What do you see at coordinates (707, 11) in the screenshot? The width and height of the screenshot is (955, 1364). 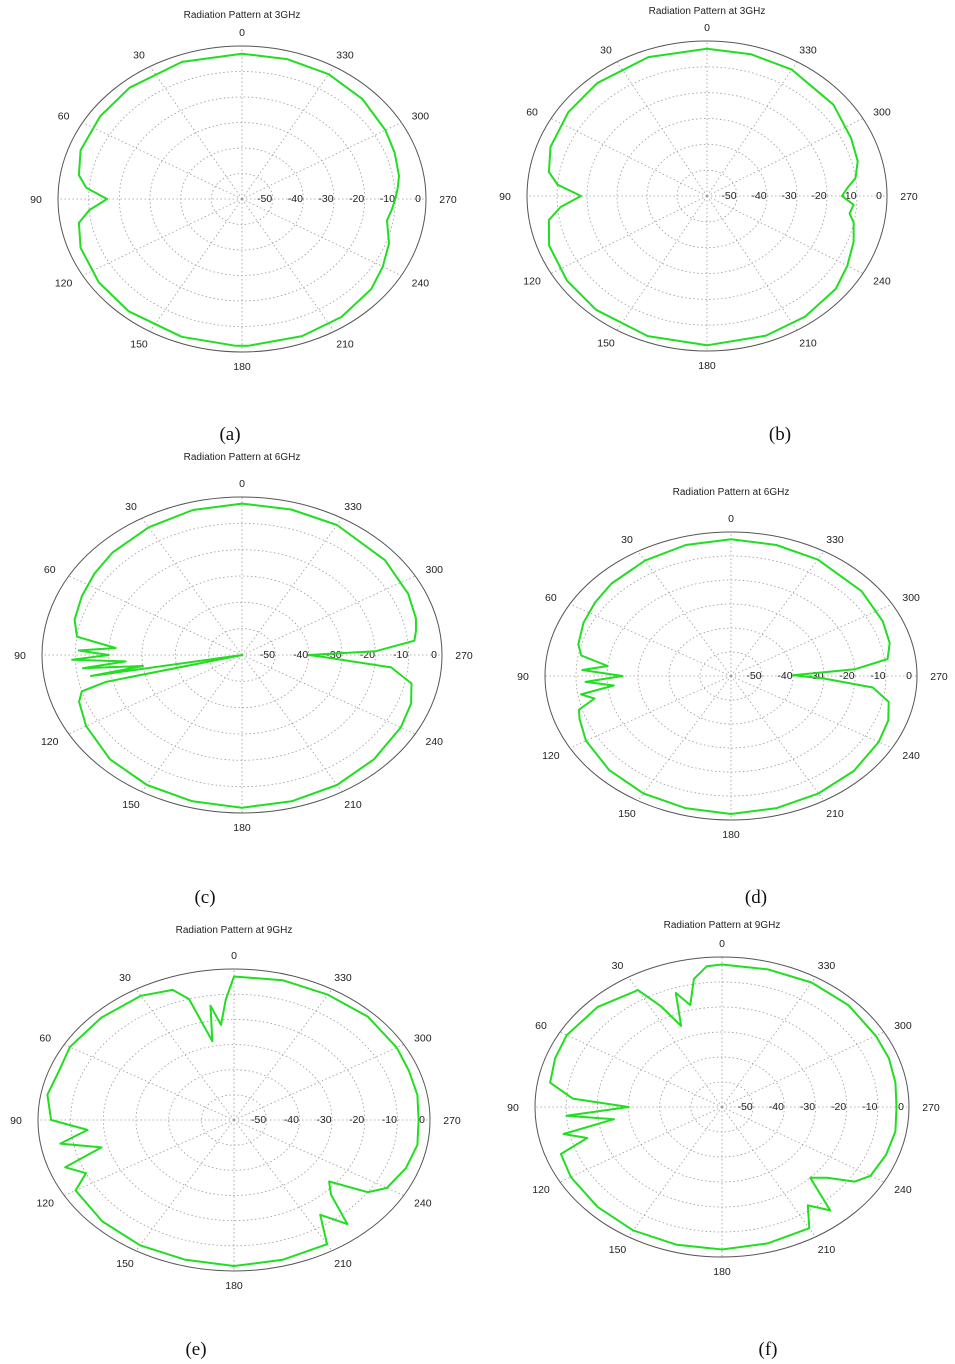 I see `chart-title: Radiation Pattern at 3GHz` at bounding box center [707, 11].